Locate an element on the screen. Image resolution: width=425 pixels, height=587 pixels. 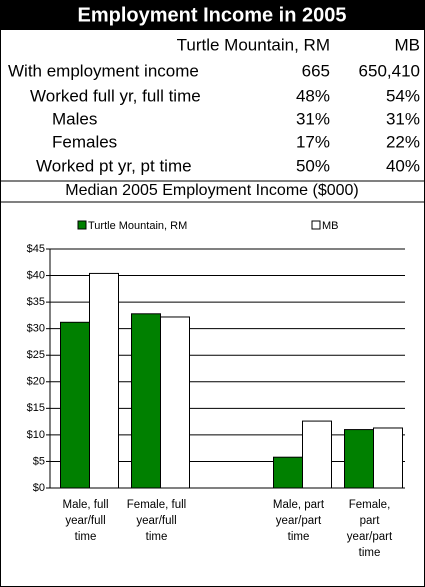
cell: 650,410 is located at coordinates (389, 70).